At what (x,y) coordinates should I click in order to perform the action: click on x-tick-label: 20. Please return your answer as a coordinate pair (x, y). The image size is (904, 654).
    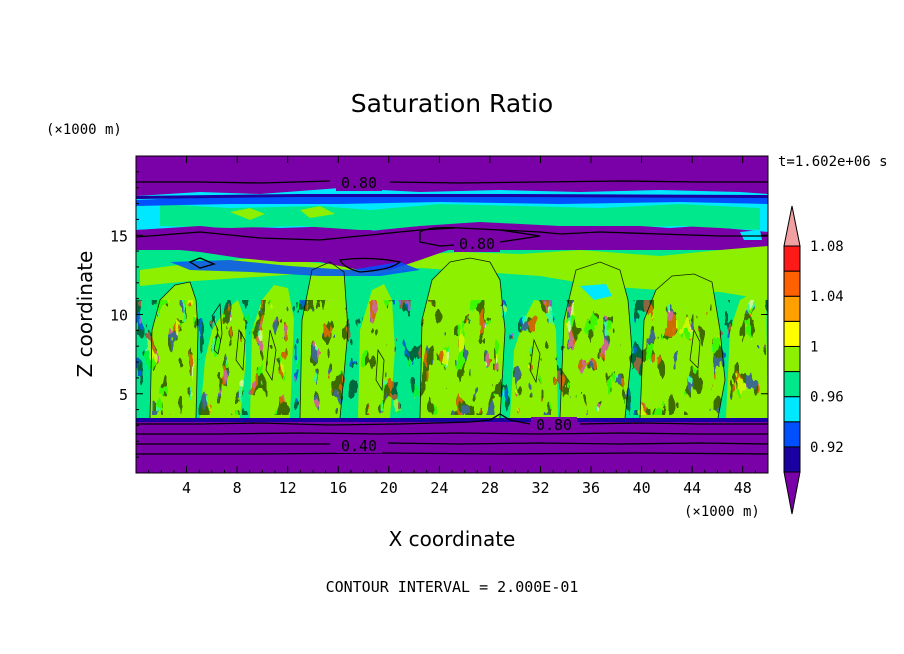
    Looking at the image, I should click on (389, 488).